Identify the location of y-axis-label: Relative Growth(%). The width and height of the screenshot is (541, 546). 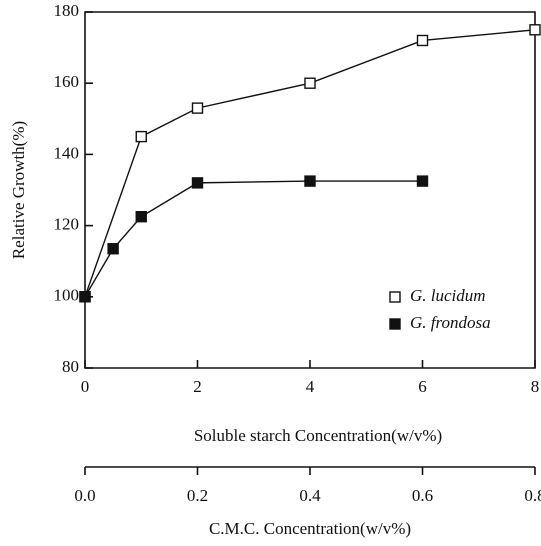
(18, 190).